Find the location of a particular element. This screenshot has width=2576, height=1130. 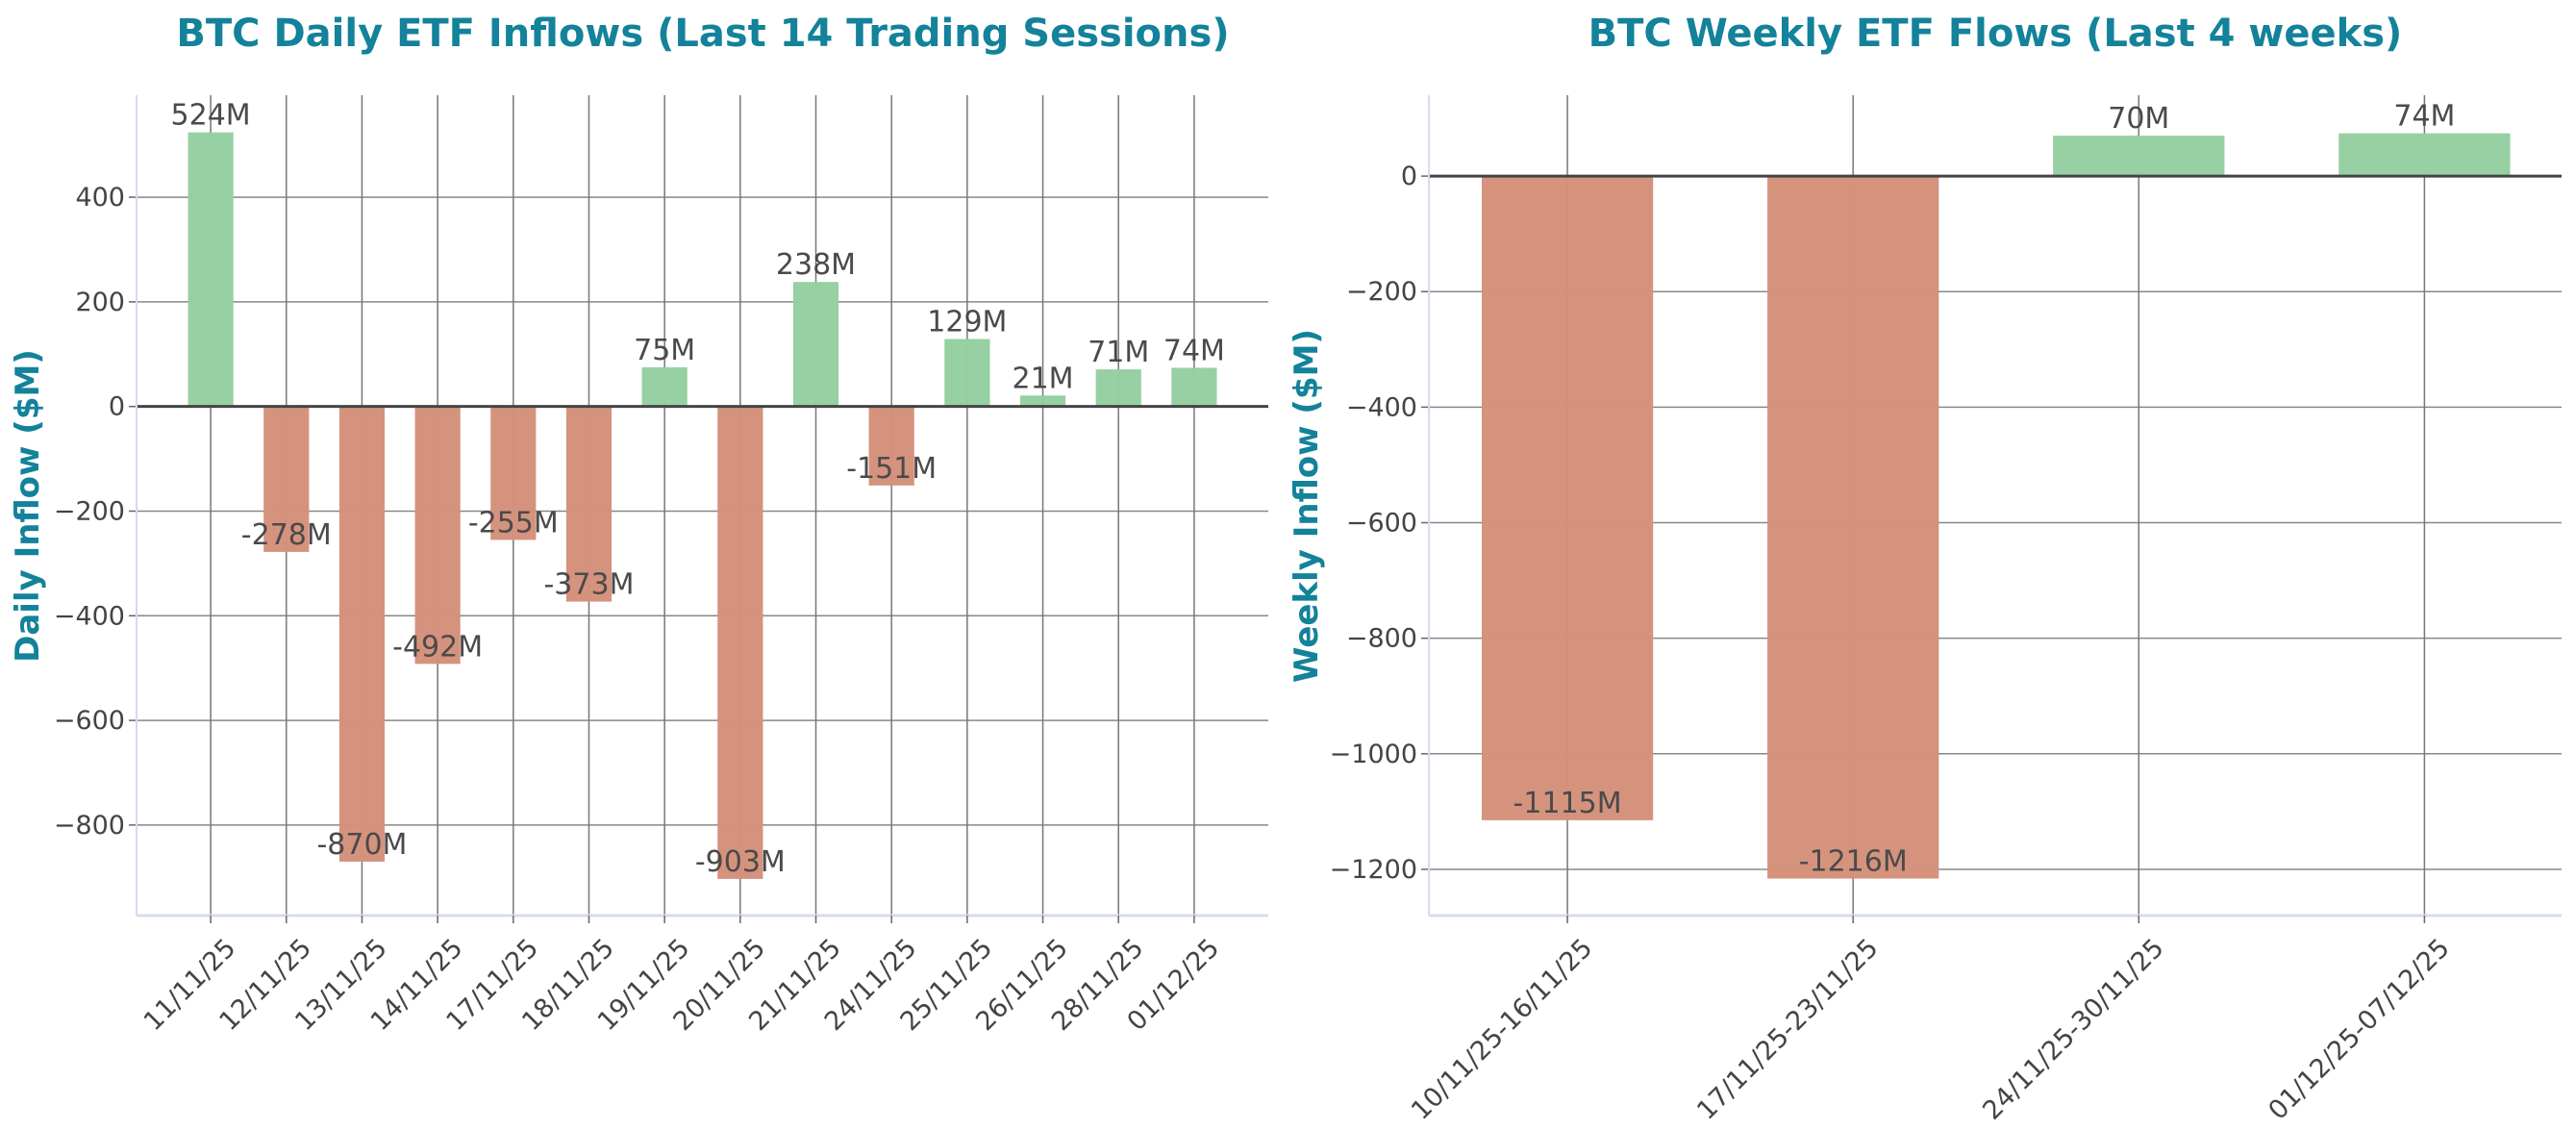

y-tick-label: 400 is located at coordinates (100, 198).